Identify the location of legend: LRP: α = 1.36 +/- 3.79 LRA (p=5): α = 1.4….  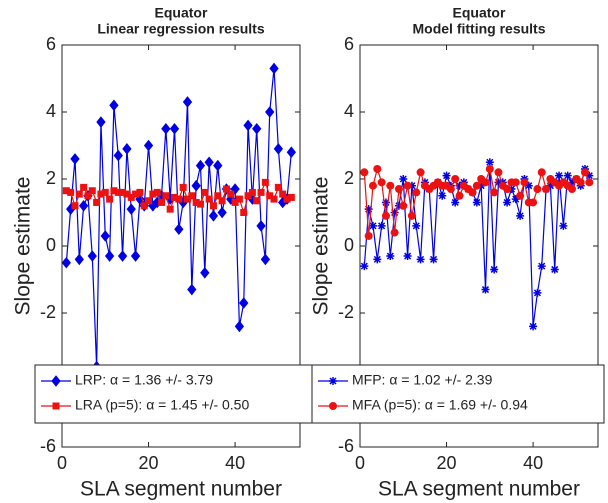
(174, 394).